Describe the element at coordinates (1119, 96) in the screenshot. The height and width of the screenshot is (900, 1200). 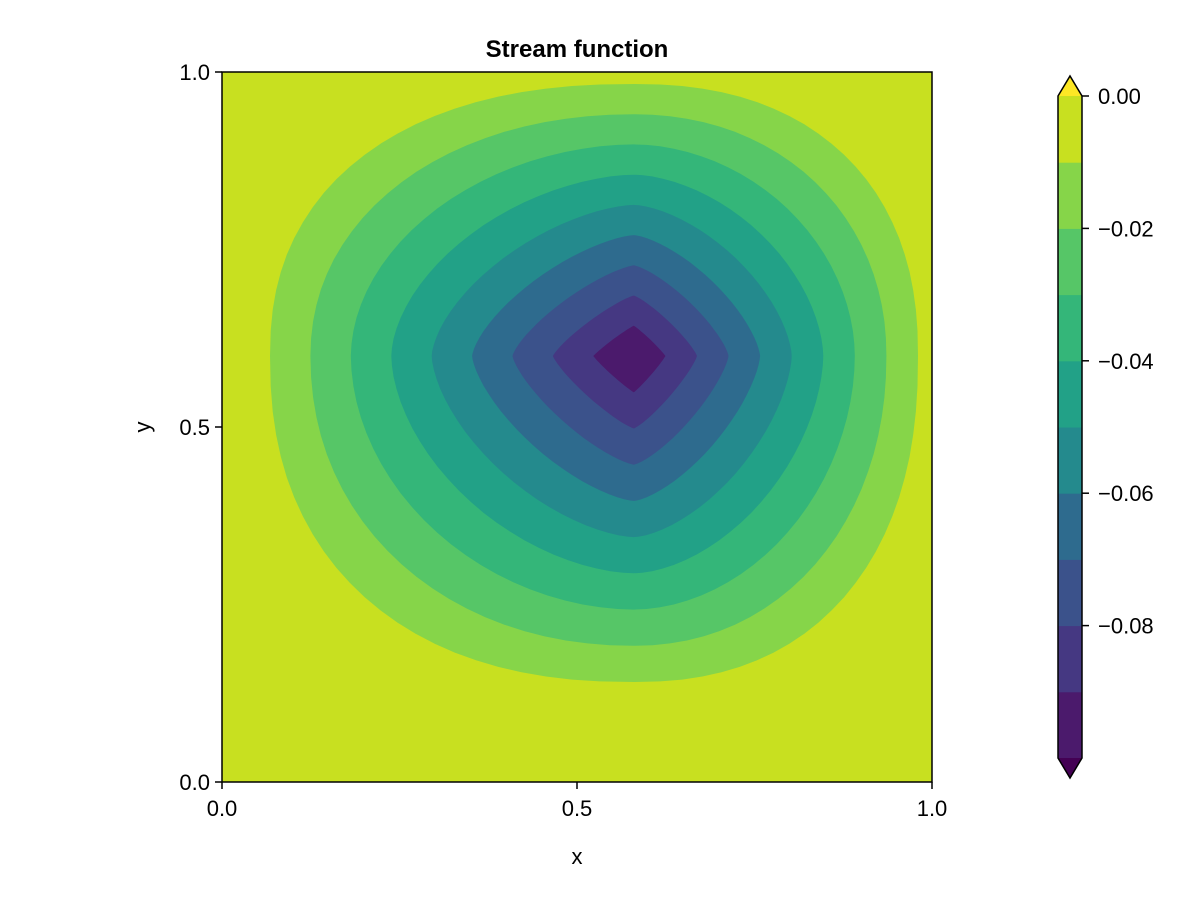
I see `colorbar-tick-label: 0.00` at that location.